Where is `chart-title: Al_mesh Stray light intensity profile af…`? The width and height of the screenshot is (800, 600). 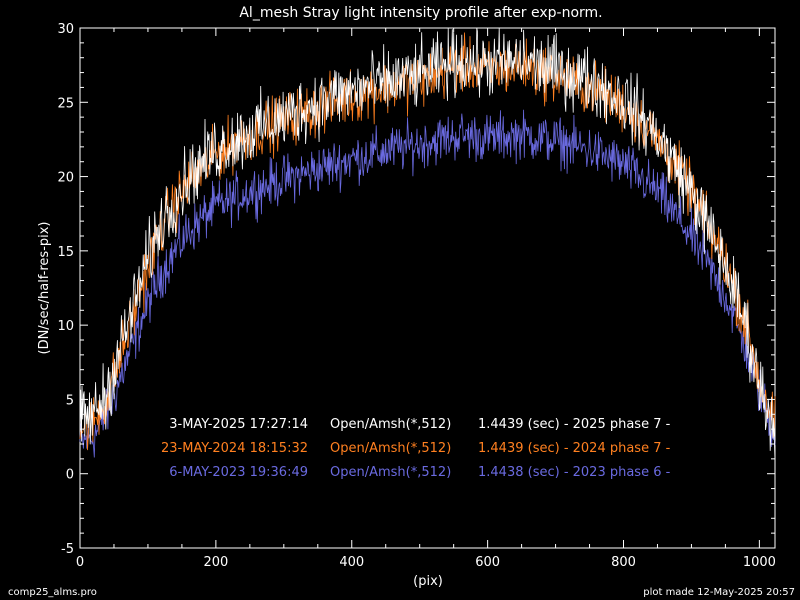 chart-title: Al_mesh Stray light intensity profile af… is located at coordinates (420, 13).